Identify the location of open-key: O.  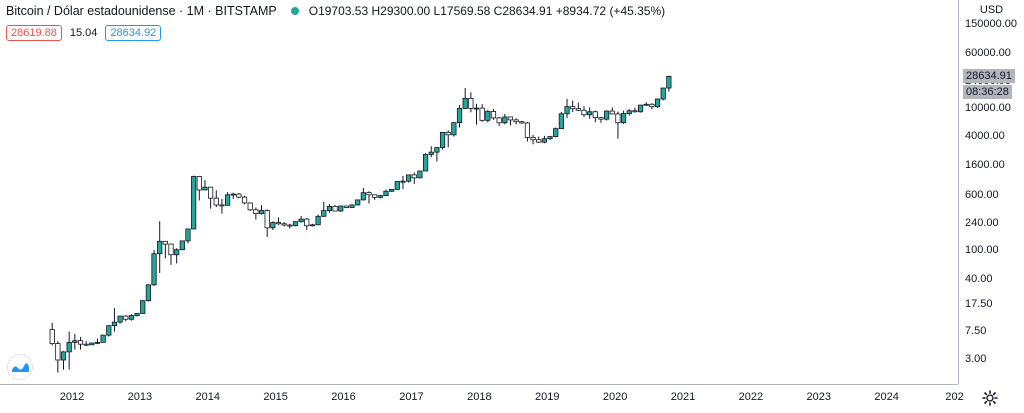
(313, 11).